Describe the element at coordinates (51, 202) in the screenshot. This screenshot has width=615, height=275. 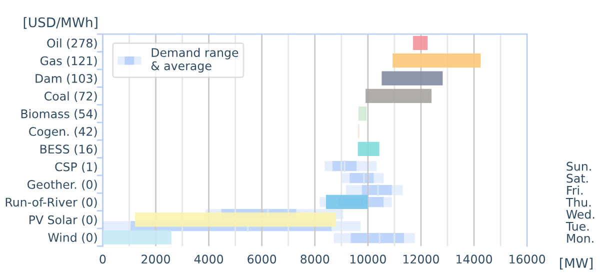
I see `y-tick-label: Run-of-River (0)` at that location.